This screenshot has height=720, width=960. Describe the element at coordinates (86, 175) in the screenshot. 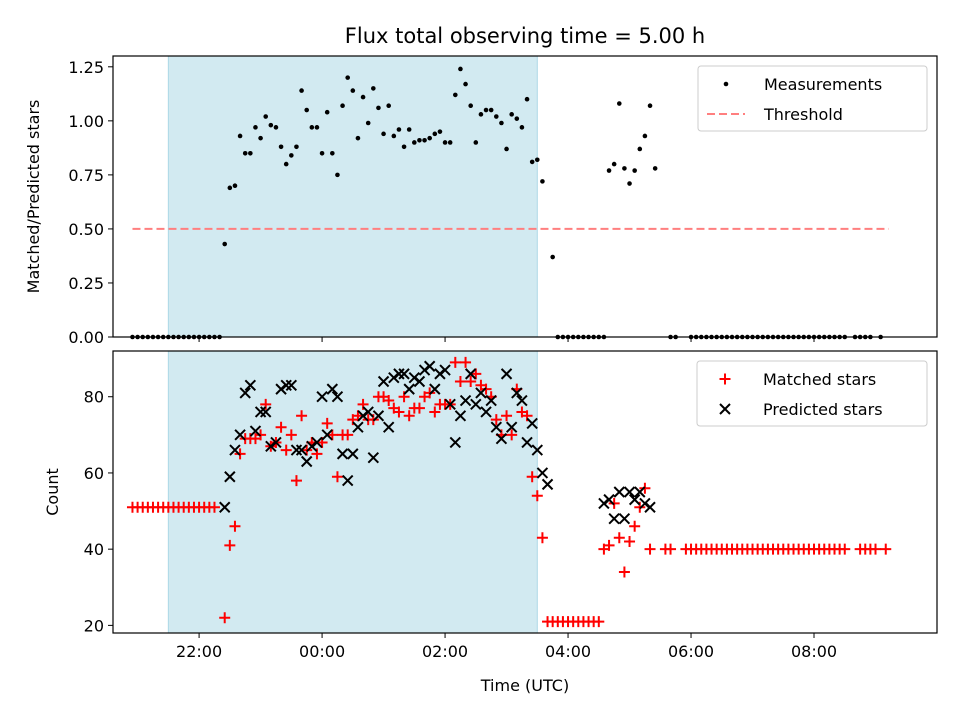

I see `y-tick-label: 0.75` at that location.